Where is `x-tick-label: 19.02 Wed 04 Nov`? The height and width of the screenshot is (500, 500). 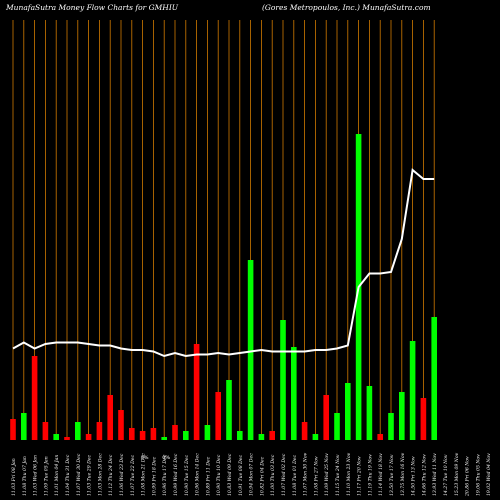
x-tick-label: 19.02 Wed 04 Nov is located at coordinates (489, 474).